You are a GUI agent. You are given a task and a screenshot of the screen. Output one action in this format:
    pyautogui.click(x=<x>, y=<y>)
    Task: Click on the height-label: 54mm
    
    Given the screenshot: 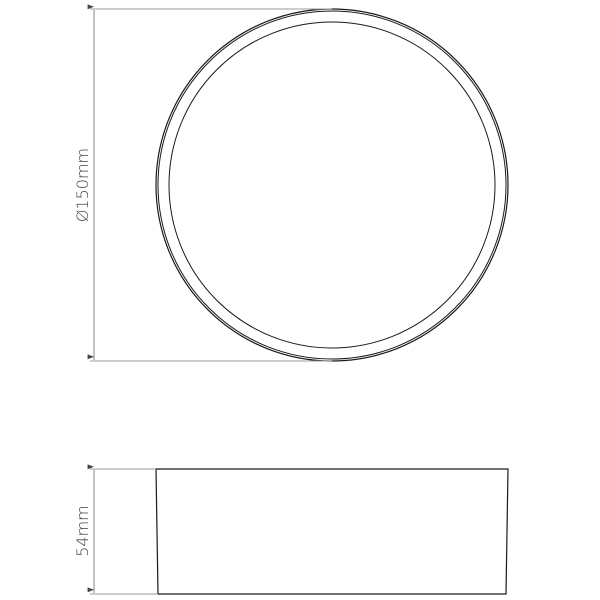 What is the action you would take?
    pyautogui.click(x=82, y=531)
    